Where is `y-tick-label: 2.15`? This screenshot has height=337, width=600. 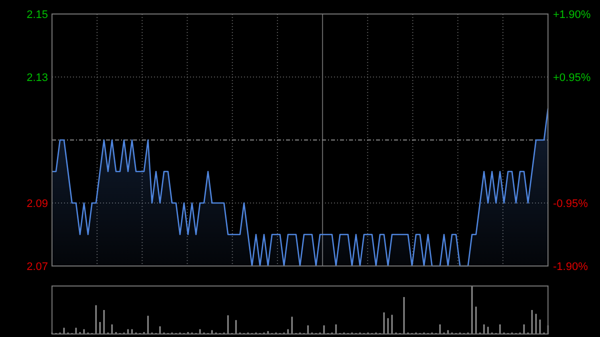 y-tick-label: 2.15 is located at coordinates (37, 14).